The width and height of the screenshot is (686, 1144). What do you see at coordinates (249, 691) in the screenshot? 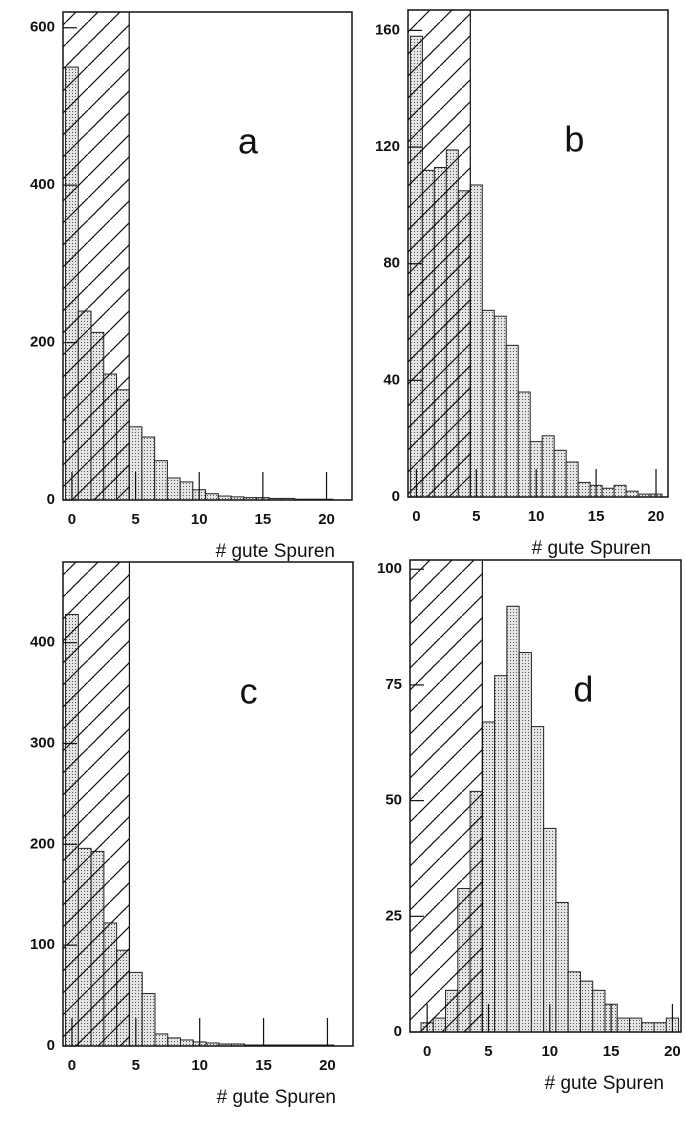
I see `panel-label: c` at bounding box center [249, 691].